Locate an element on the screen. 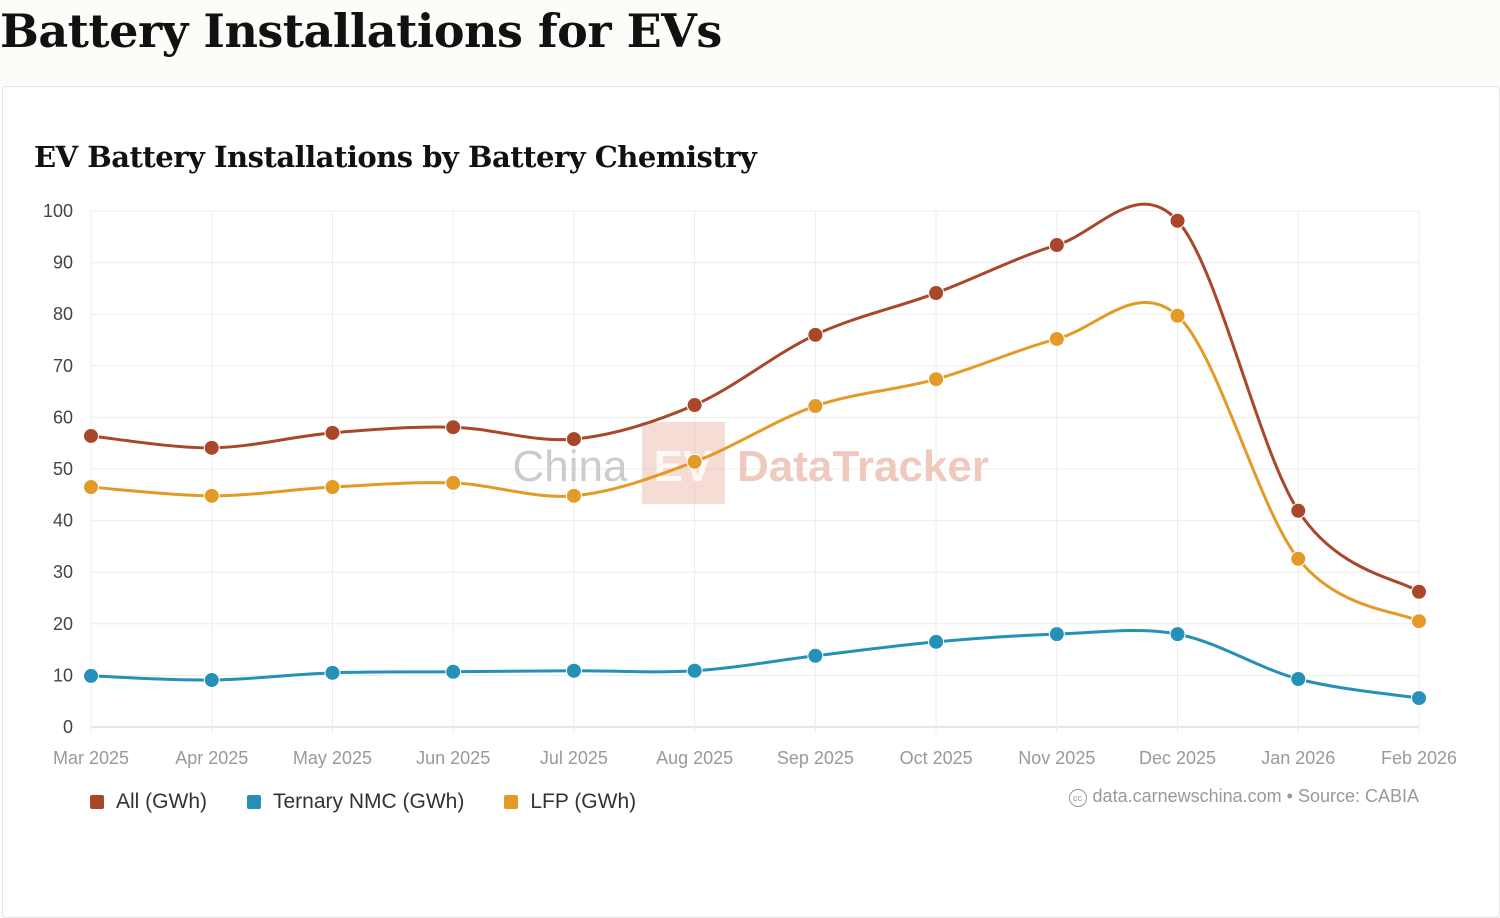 The width and height of the screenshot is (1500, 918). x-tick-label: Nov 2025 is located at coordinates (1056, 758).